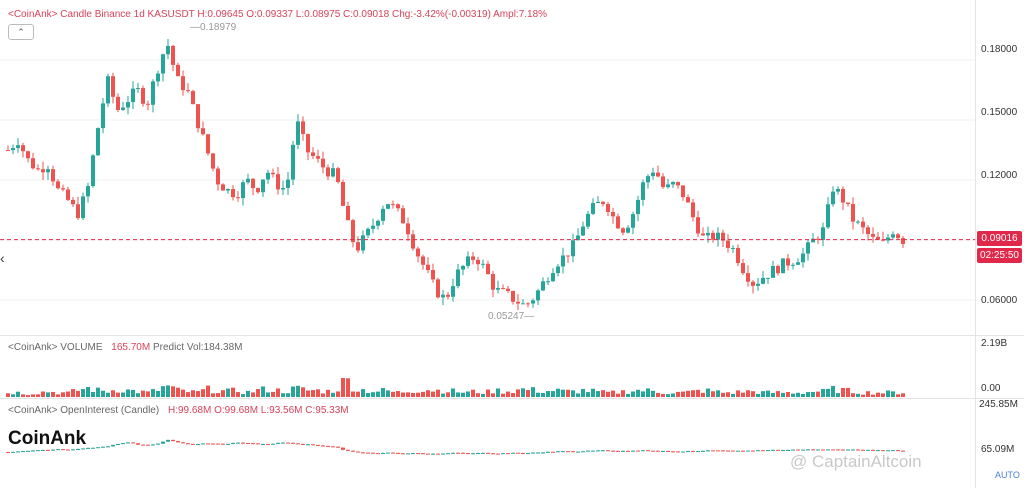 Image resolution: width=1024 pixels, height=488 pixels. I want to click on volume-legend-predict: Predict Vol:184.38M, so click(197, 347).